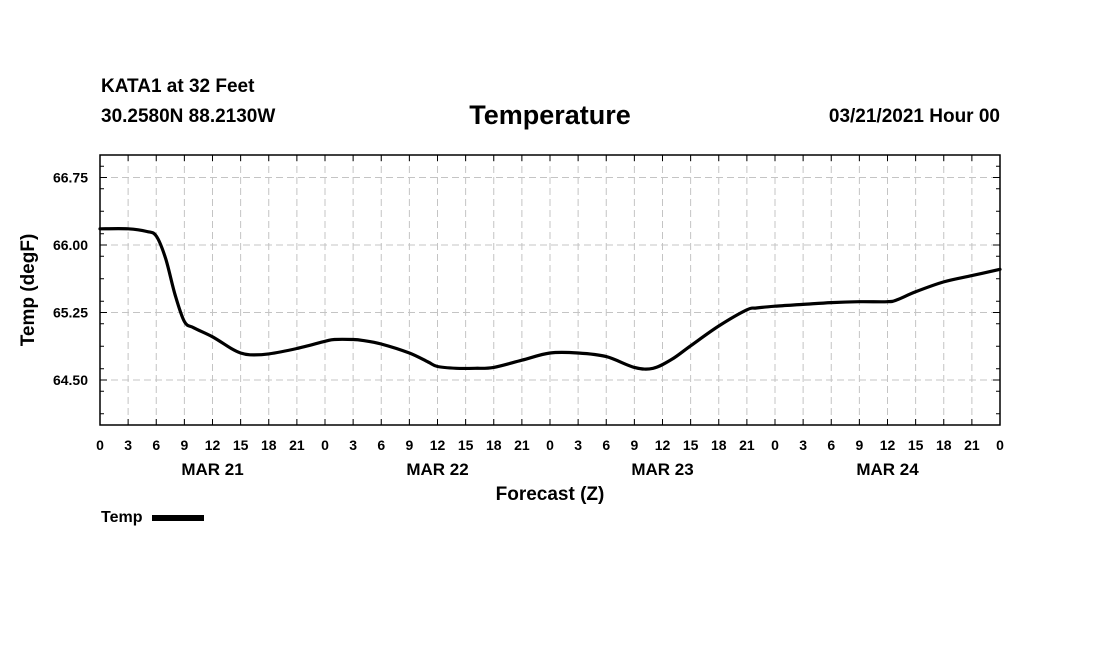  I want to click on y-tick-label: 66.00, so click(70, 245).